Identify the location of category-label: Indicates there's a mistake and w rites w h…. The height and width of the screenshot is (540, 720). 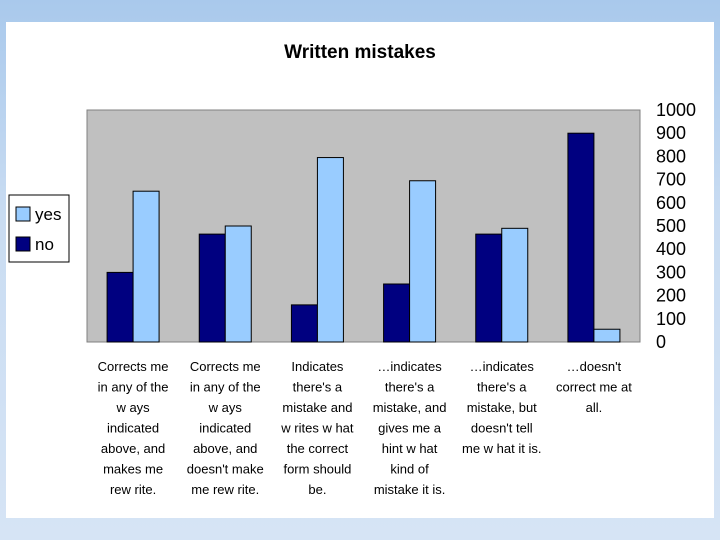
(317, 428).